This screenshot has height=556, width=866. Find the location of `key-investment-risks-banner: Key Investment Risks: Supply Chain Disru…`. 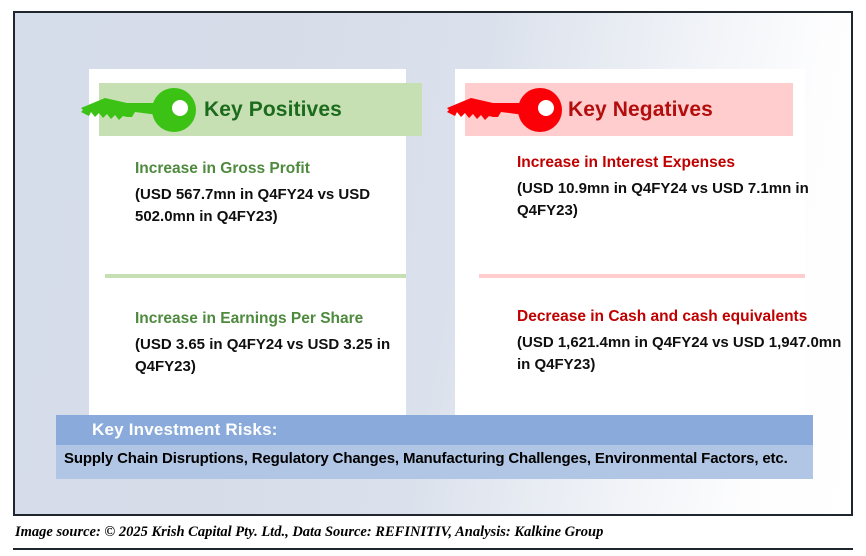

key-investment-risks-banner: Key Investment Risks: Supply Chain Disru… is located at coordinates (434, 447).